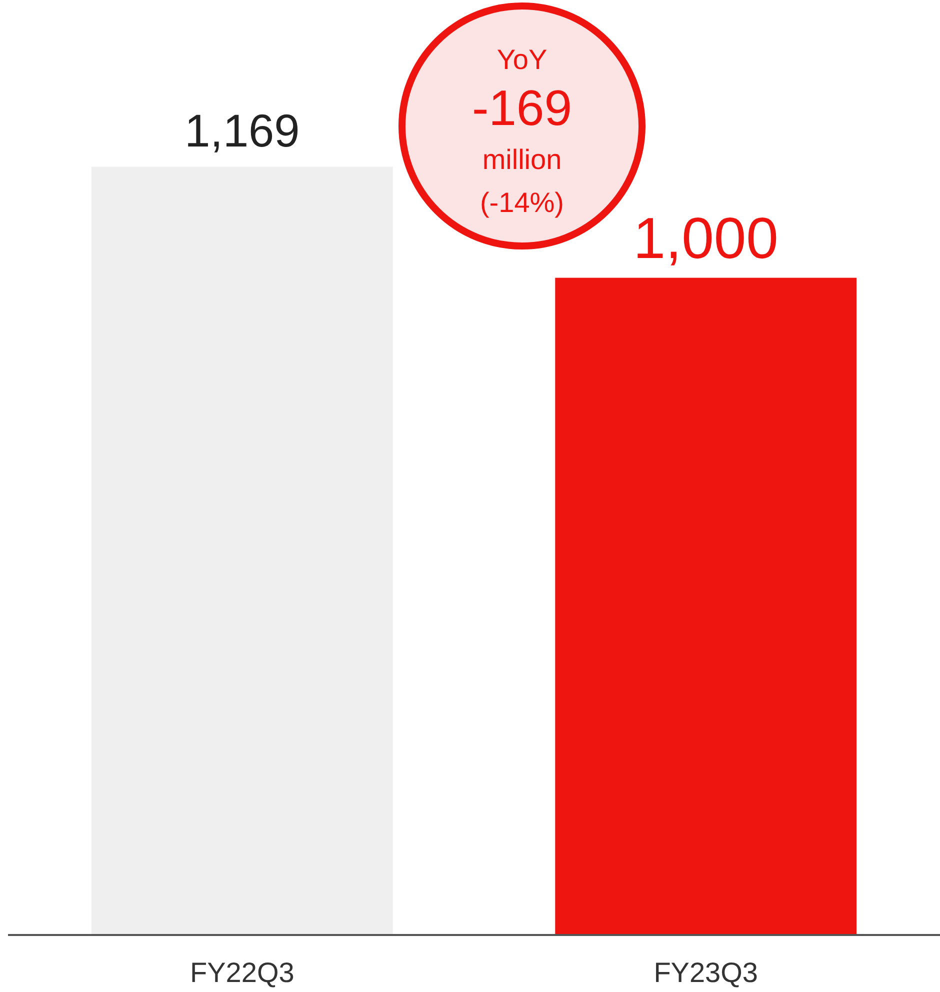  What do you see at coordinates (522, 59) in the screenshot?
I see `text: YoY` at bounding box center [522, 59].